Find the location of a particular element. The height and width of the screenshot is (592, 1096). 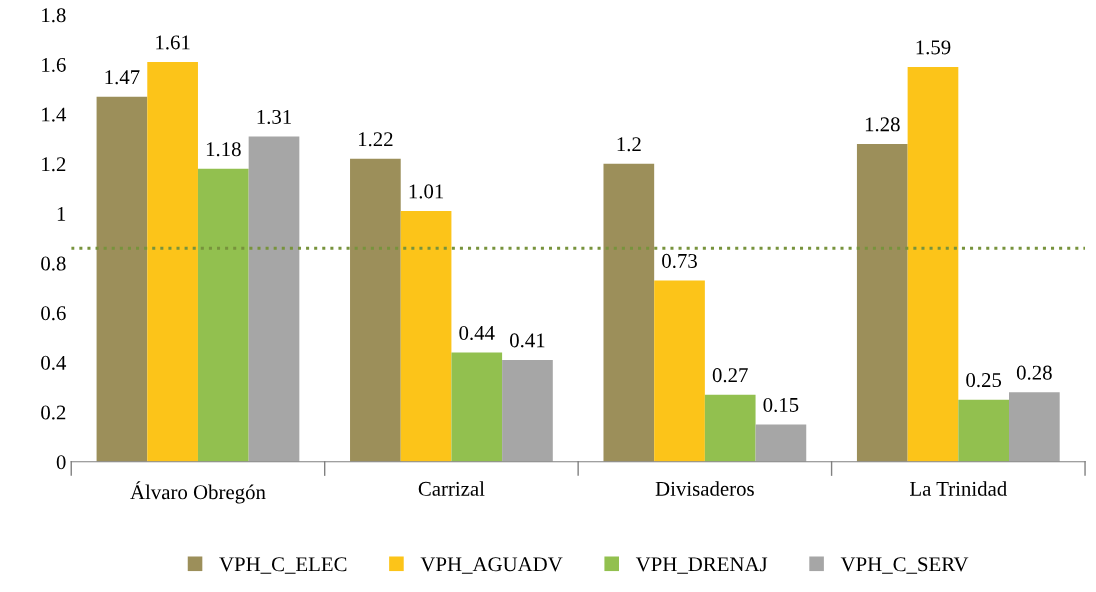

y-tick-label: 0 is located at coordinates (61, 462).